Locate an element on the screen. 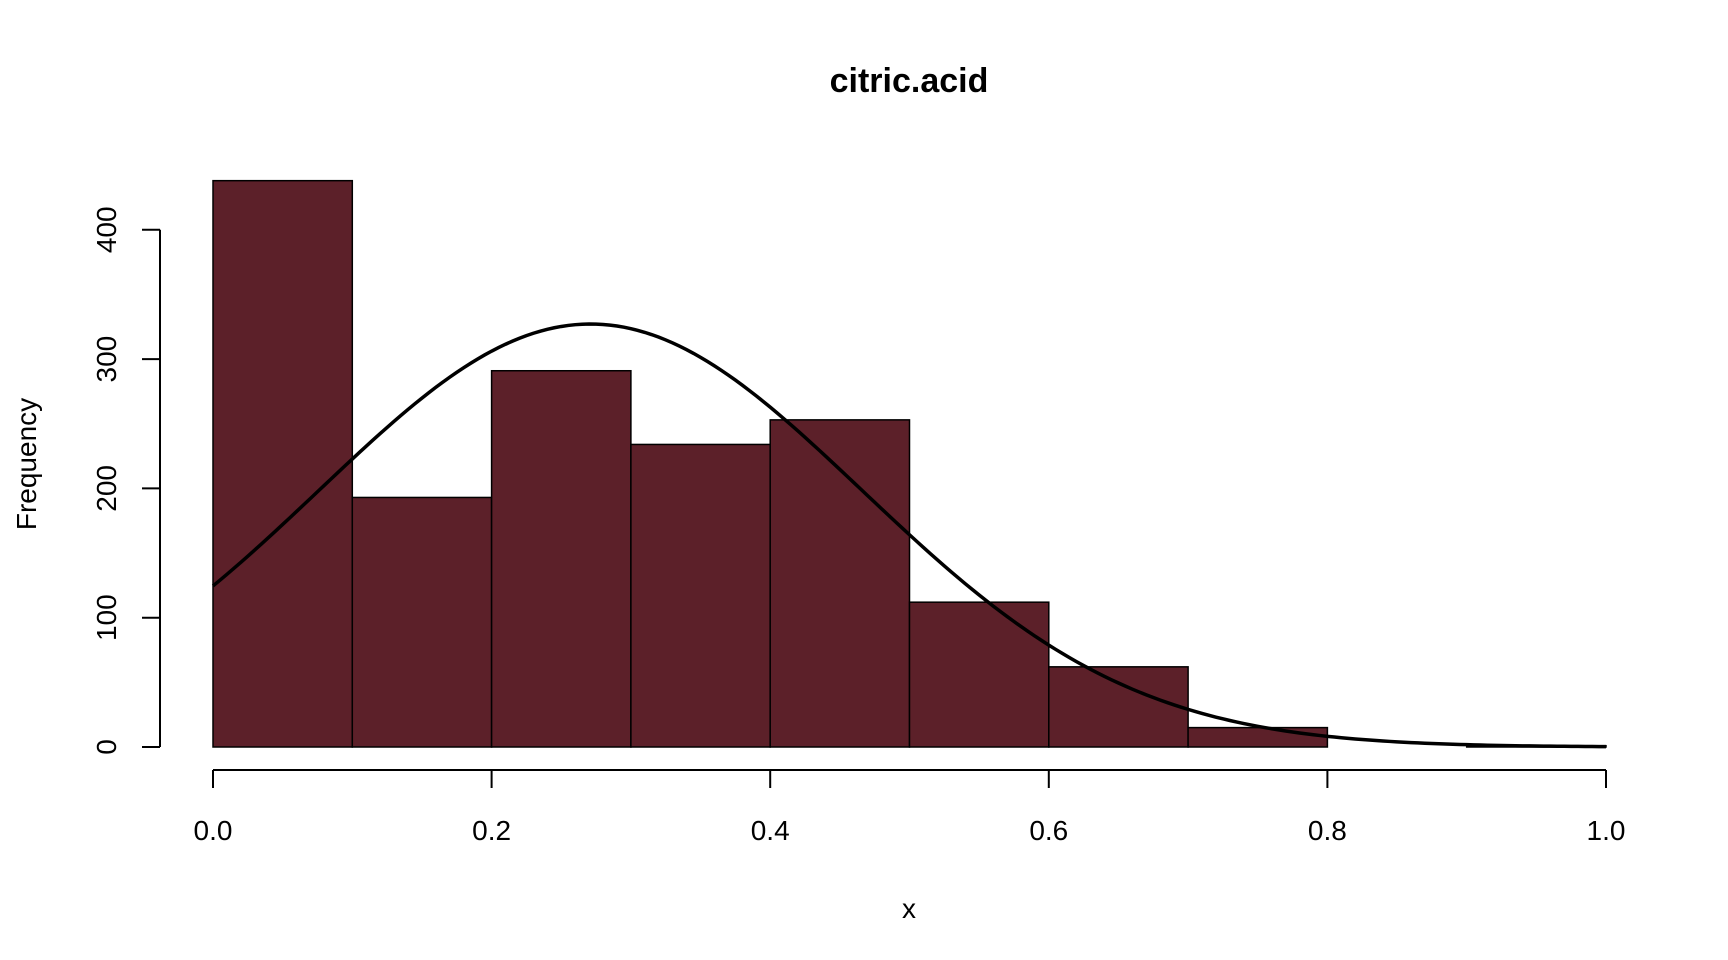 The height and width of the screenshot is (960, 1728). x-tick-label: 0.8 is located at coordinates (1327, 830).